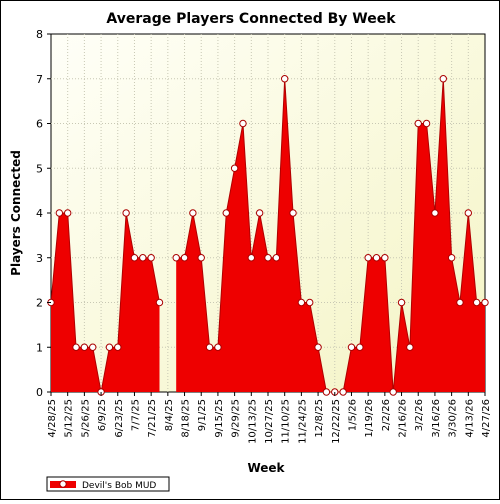 The height and width of the screenshot is (504, 500). Describe the element at coordinates (52, 418) in the screenshot. I see `x-tick-label: 4/28/25` at that location.